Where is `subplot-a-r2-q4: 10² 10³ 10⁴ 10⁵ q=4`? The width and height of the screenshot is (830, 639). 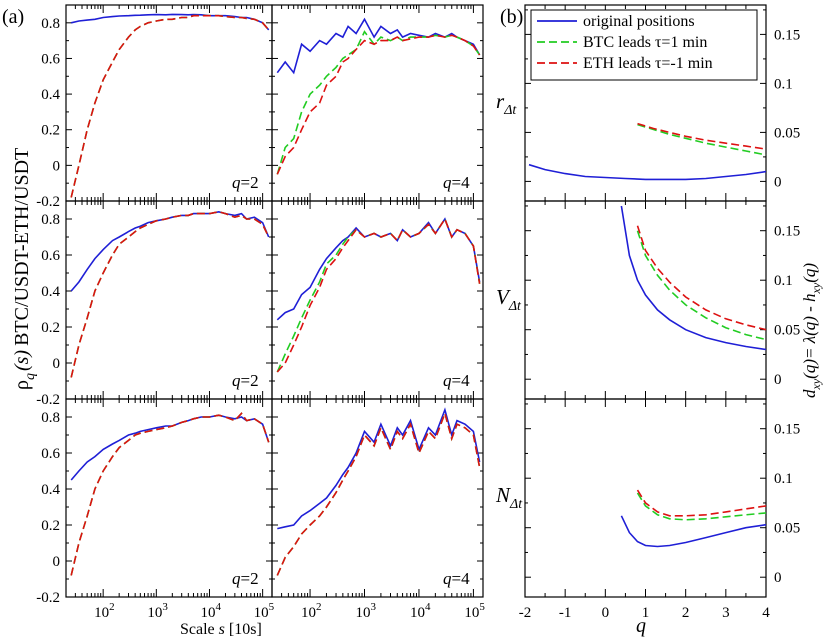
subplot-a-r2-q4: 10² 10³ 10⁴ 10⁵ q=4 is located at coordinates (378, 509).